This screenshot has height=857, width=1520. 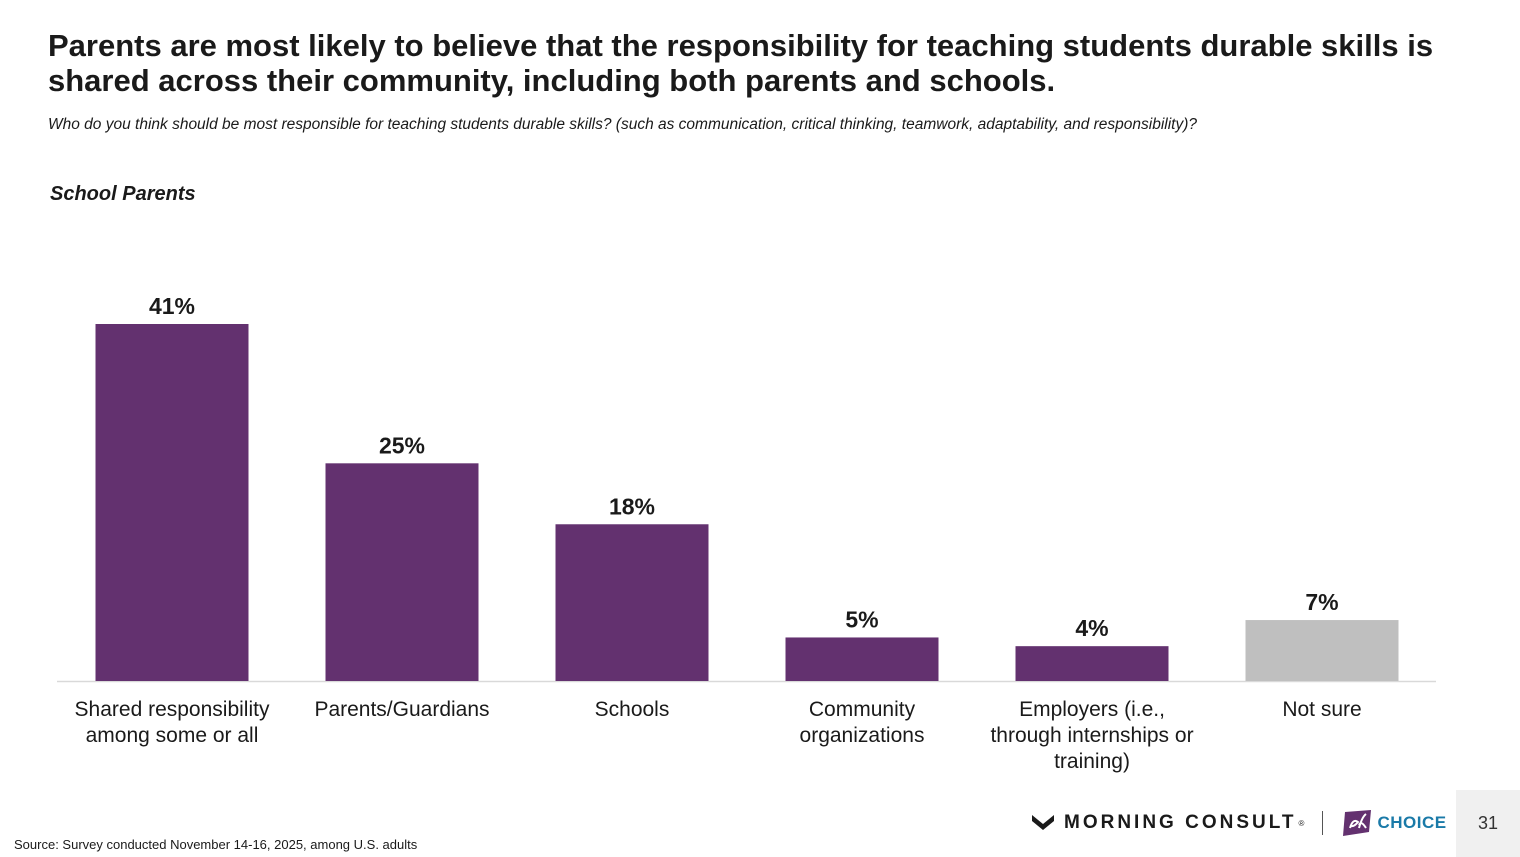 What do you see at coordinates (172, 306) in the screenshot?
I see `data-label-1: 41%` at bounding box center [172, 306].